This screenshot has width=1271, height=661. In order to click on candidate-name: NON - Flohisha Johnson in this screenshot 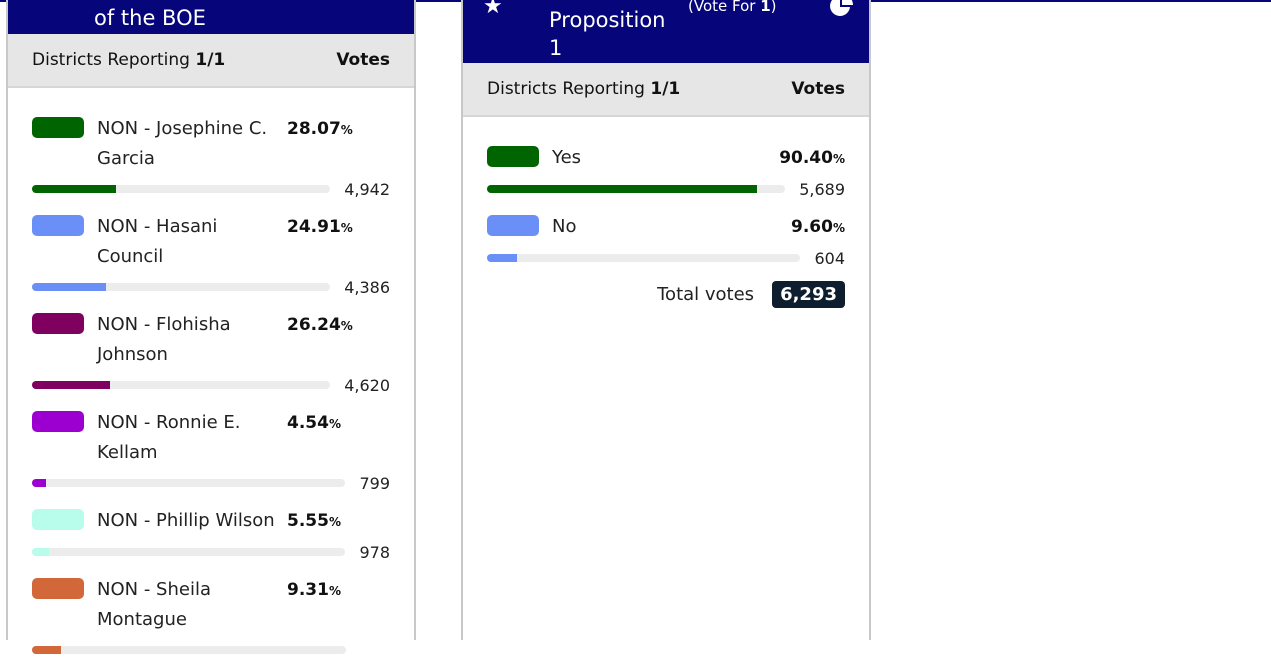, I will do `click(164, 339)`.